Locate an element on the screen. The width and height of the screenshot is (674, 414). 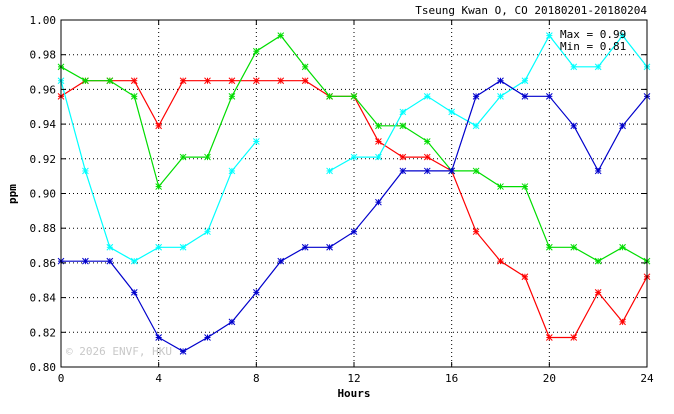
x-tick-label: 24 is located at coordinates (647, 378).